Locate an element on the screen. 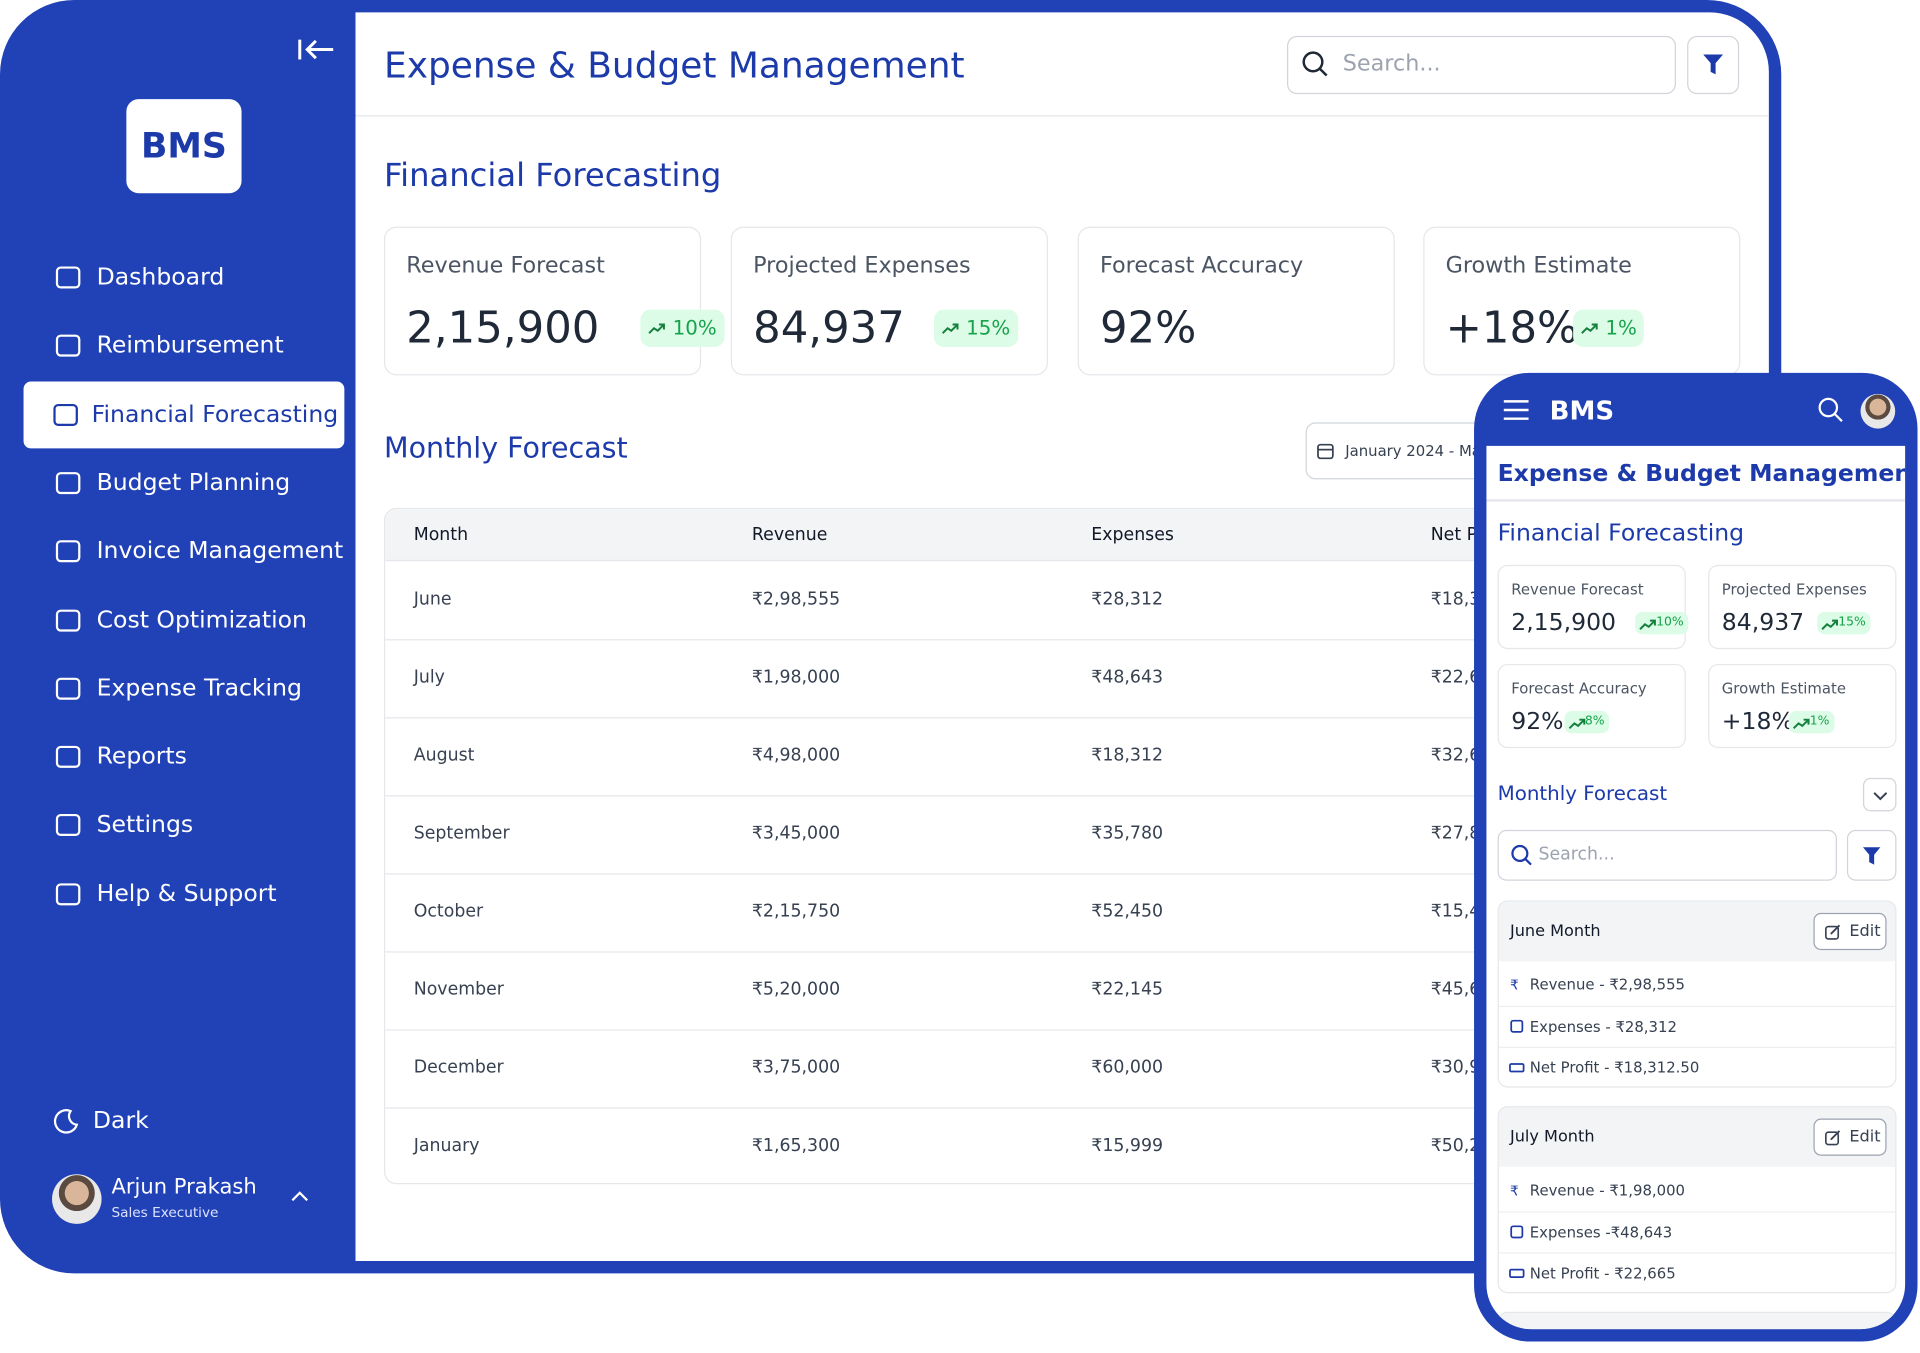  phone-logo: BMS is located at coordinates (1582, 410).